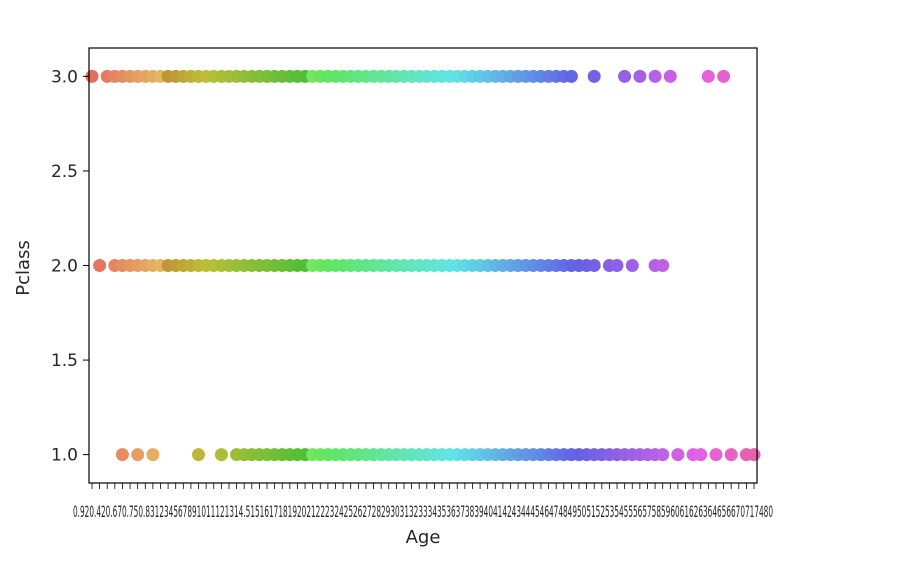  I want to click on y-axis-title: Pclass, so click(23, 268).